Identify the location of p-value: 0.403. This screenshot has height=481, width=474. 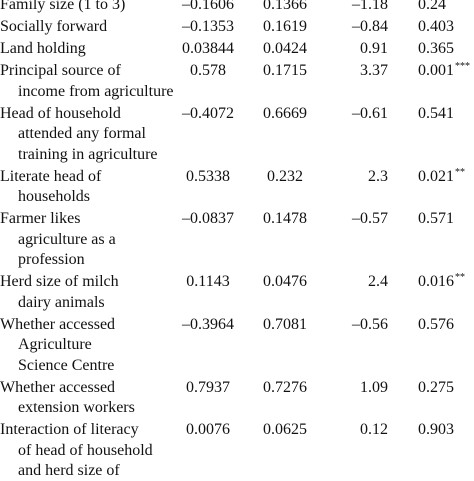
(436, 26).